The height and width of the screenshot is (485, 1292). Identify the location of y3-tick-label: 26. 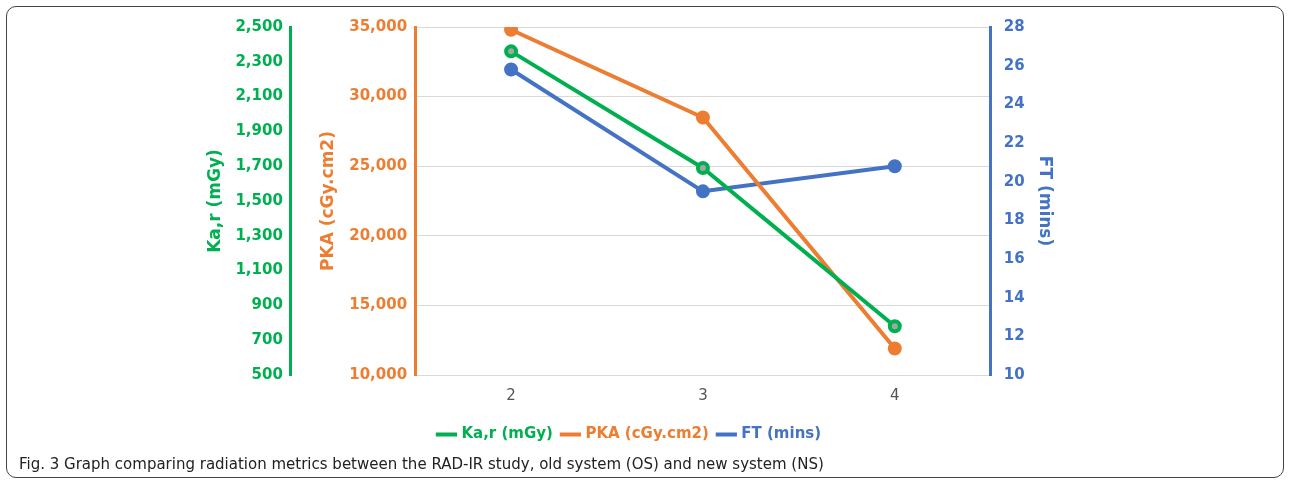
(1014, 64).